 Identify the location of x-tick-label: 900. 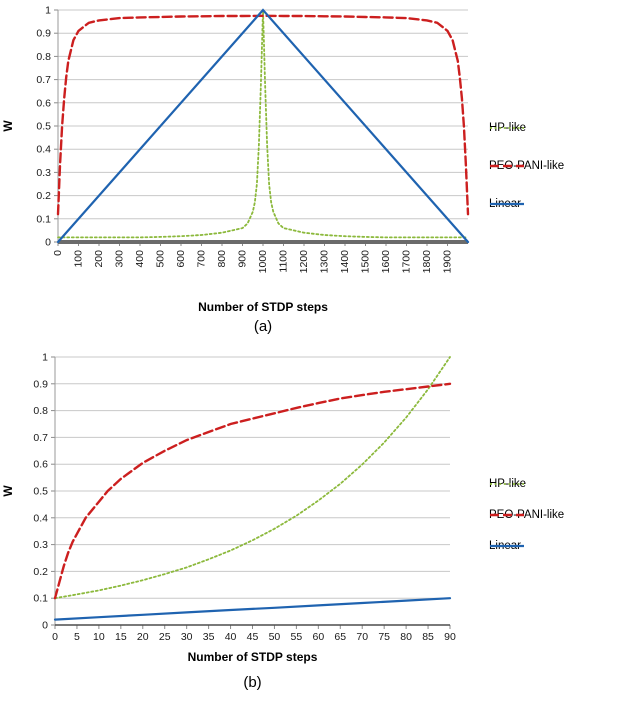
(243, 259).